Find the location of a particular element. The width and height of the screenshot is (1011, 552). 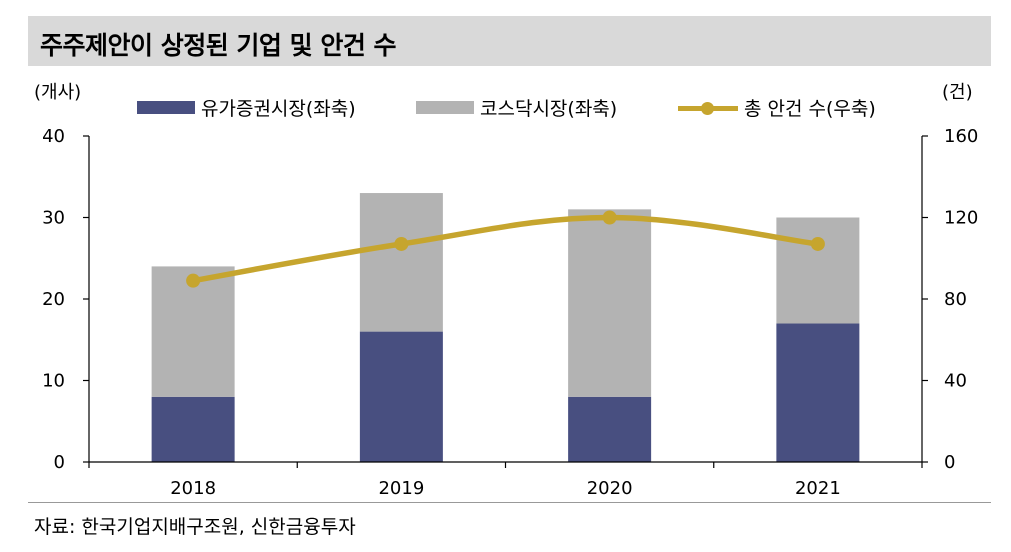

legend-label-kosdaq: 코스닥시장(좌축) is located at coordinates (549, 109).